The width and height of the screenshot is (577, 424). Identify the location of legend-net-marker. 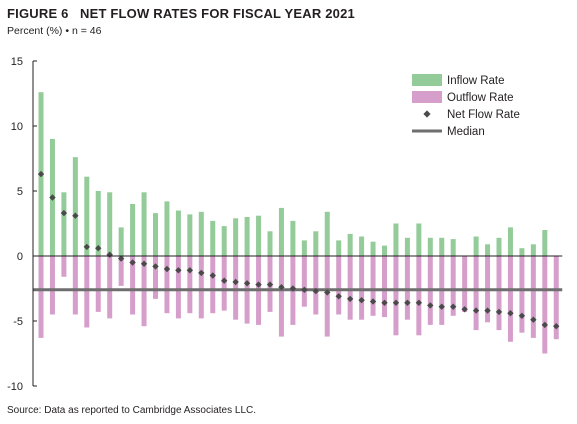
(427, 114).